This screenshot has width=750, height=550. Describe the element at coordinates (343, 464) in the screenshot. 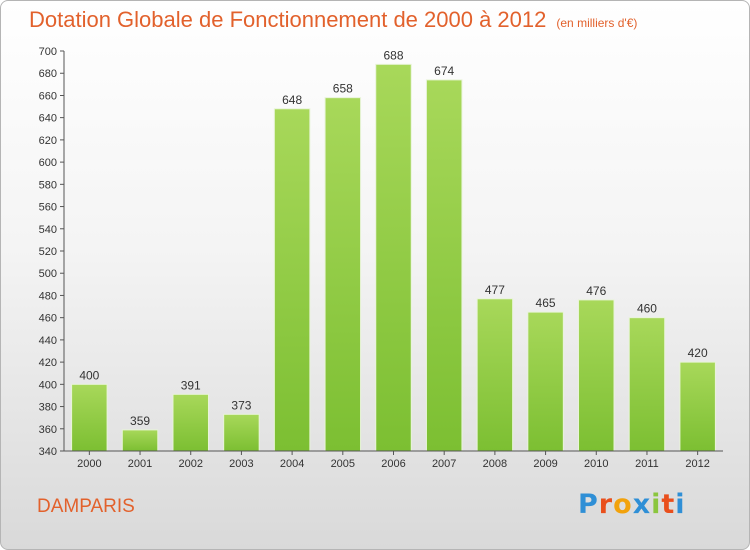

I see `x-tick-label-2005: 2005` at that location.